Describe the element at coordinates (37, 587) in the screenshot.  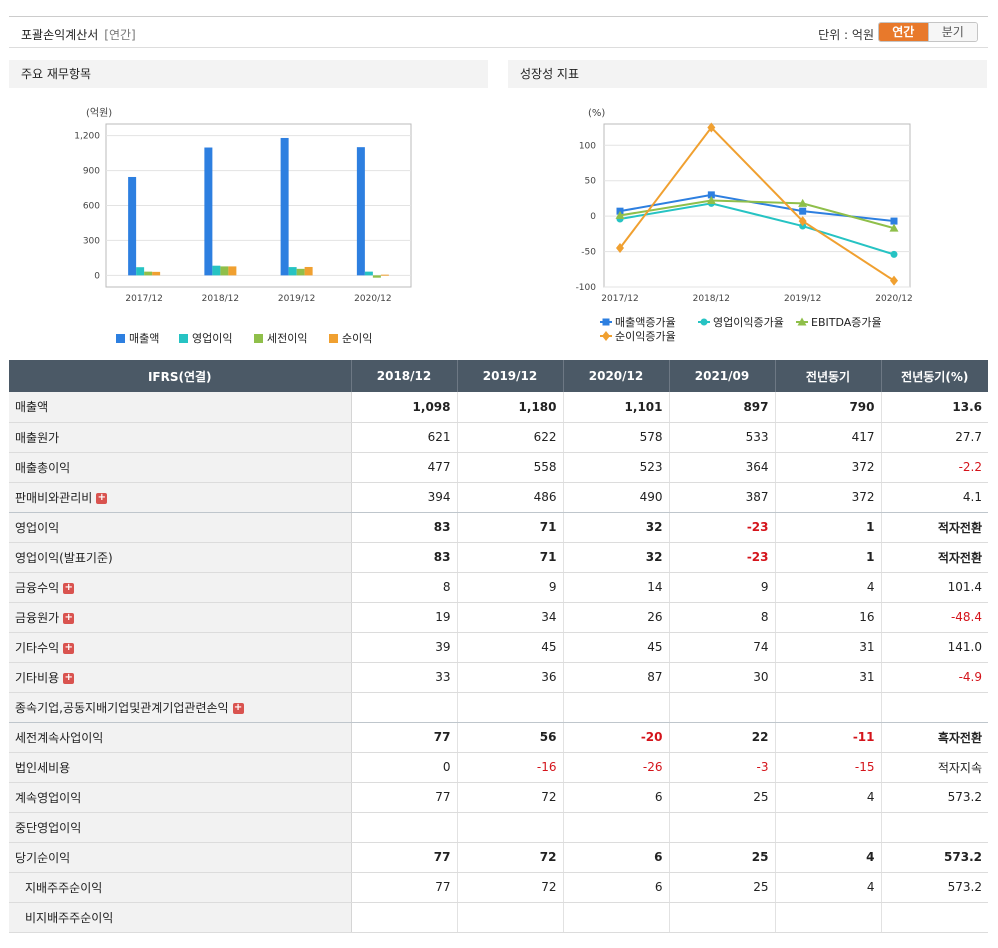
I see `row-label-text: 금융수익` at that location.